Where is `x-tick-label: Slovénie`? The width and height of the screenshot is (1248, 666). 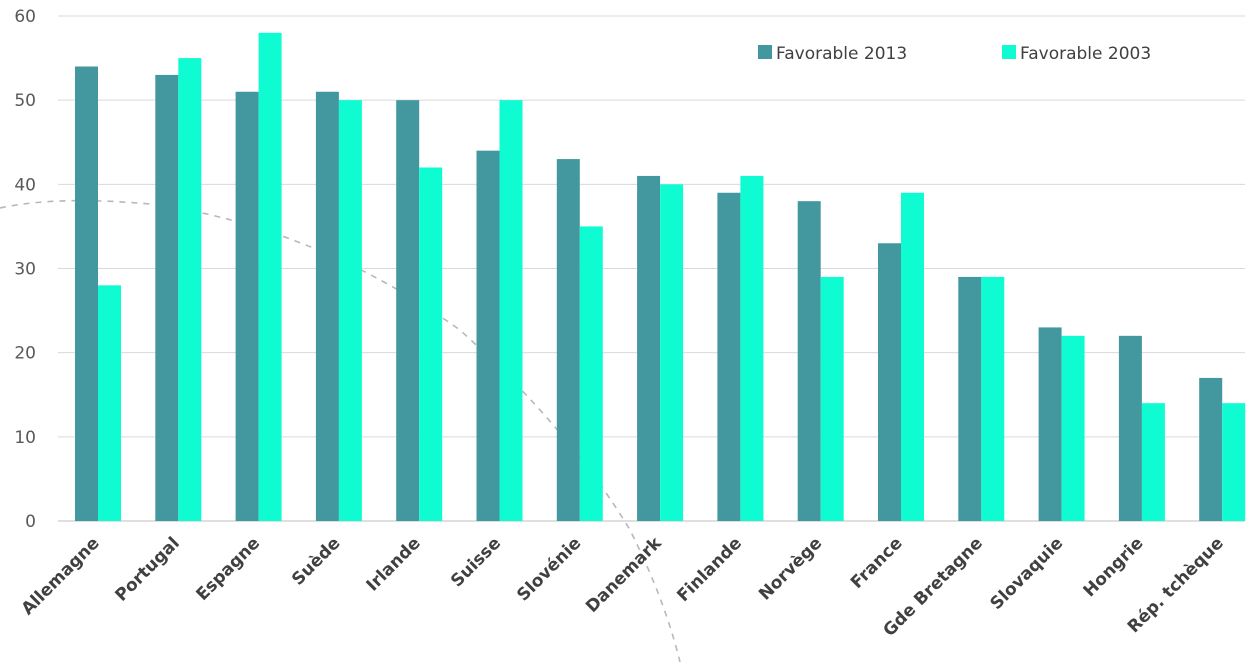 x-tick-label: Slovénie is located at coordinates (549, 569).